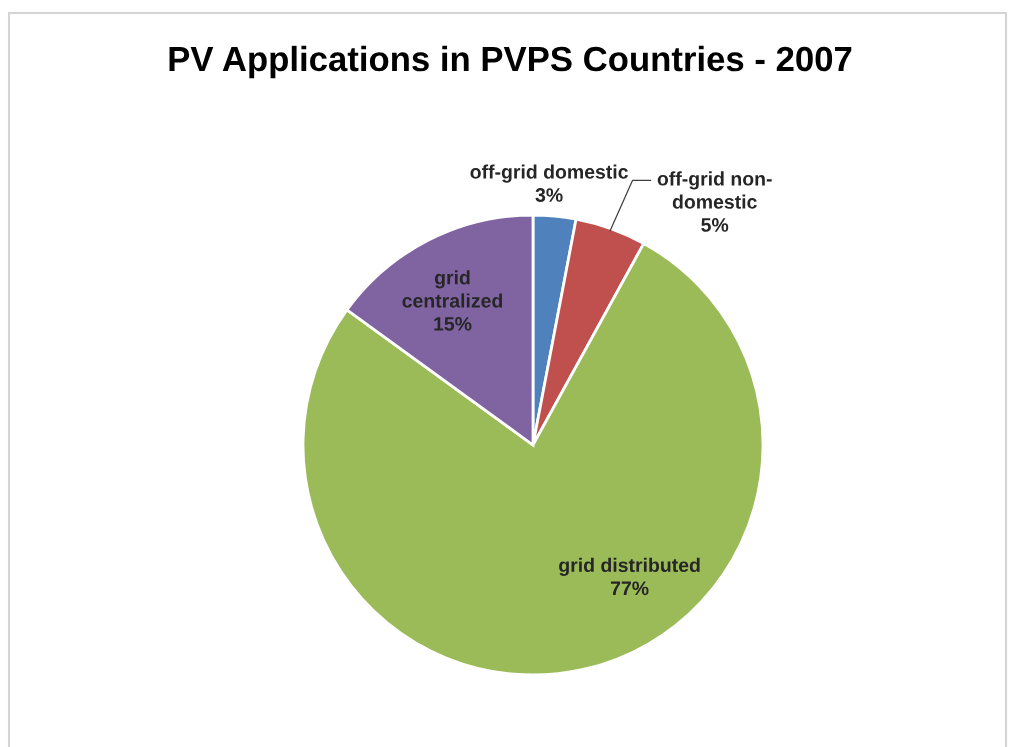 The image size is (1020, 747). What do you see at coordinates (510, 62) in the screenshot?
I see `chart-title: PV Applications in PVPS Countries - 2007` at bounding box center [510, 62].